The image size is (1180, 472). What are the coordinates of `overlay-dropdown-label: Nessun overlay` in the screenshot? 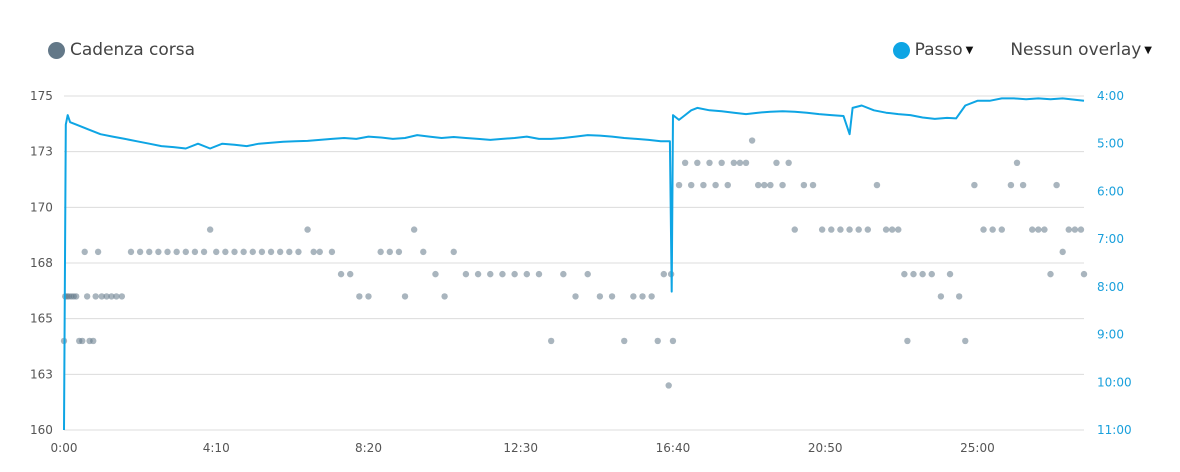 It's located at (1076, 50).